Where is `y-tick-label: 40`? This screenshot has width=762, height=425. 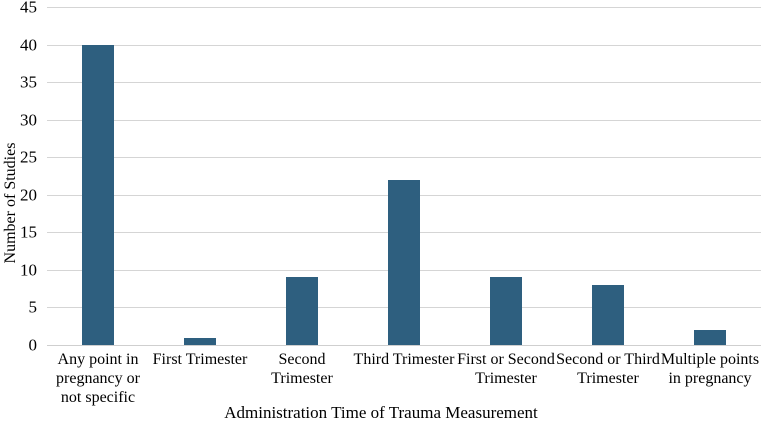
y-tick-label: 40 is located at coordinates (28, 45).